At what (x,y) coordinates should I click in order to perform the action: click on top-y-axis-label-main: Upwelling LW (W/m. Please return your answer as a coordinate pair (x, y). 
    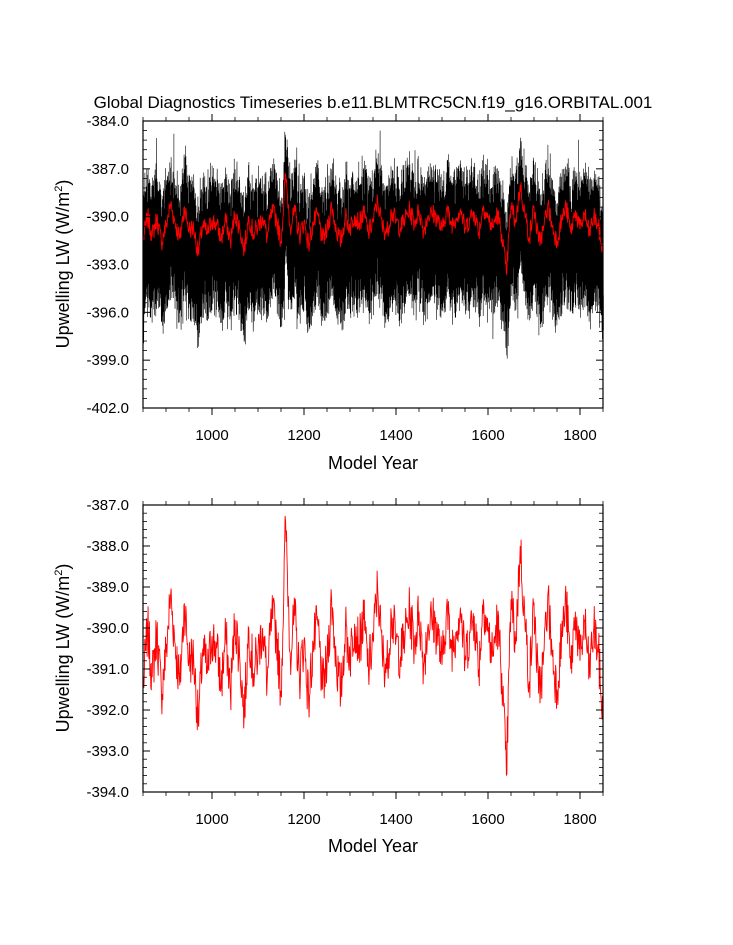
    Looking at the image, I should click on (63, 270).